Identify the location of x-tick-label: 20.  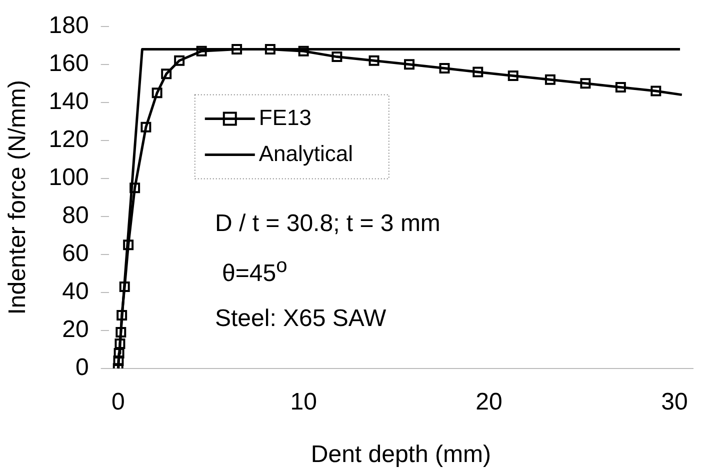
(489, 402).